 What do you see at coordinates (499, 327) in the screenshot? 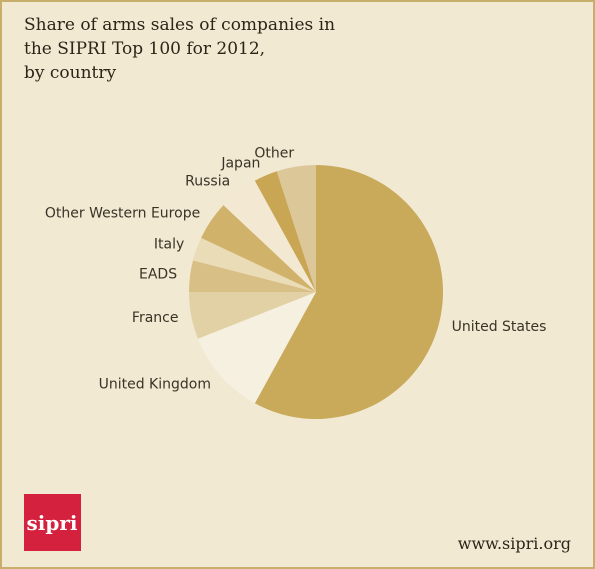
I see `slice-label: United States` at bounding box center [499, 327].